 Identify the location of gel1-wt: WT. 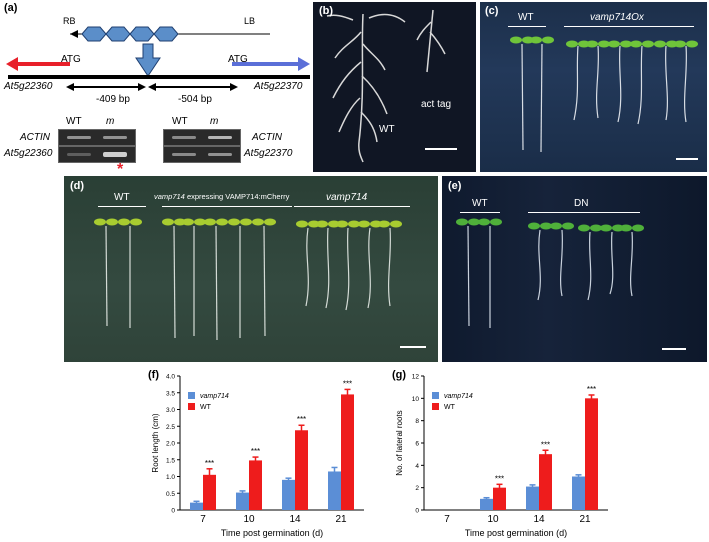
(74, 121).